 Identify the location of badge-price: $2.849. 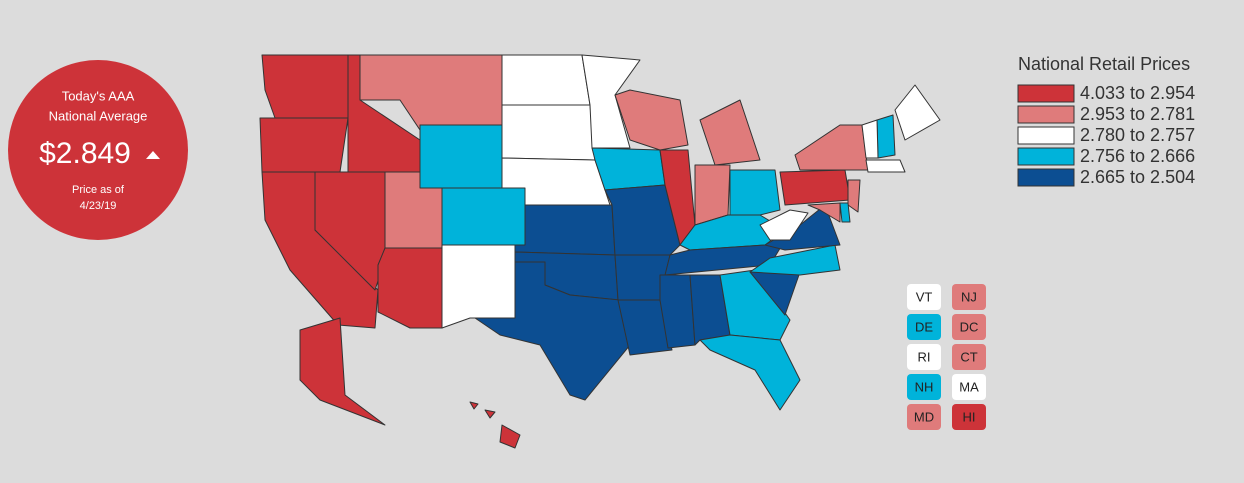
(85, 153).